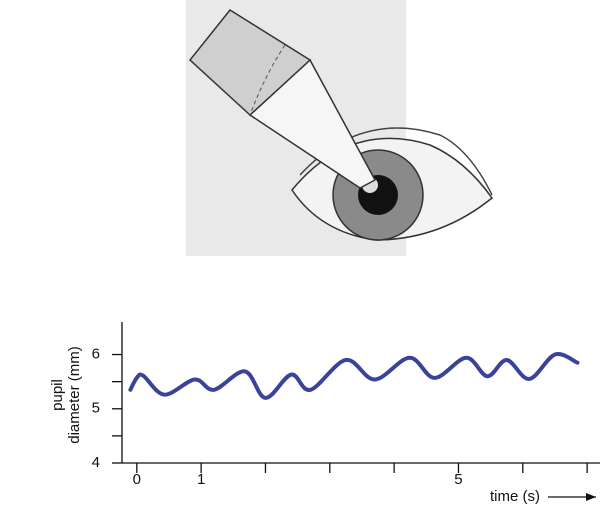  What do you see at coordinates (591, 497) in the screenshot?
I see `time-arrowhead` at bounding box center [591, 497].